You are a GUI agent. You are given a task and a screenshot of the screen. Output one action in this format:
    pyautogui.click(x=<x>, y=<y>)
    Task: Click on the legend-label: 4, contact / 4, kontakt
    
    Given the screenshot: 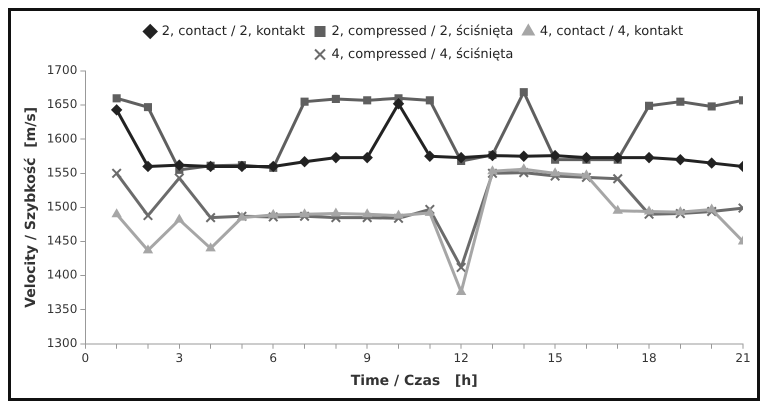 What is the action you would take?
    pyautogui.click(x=612, y=31)
    